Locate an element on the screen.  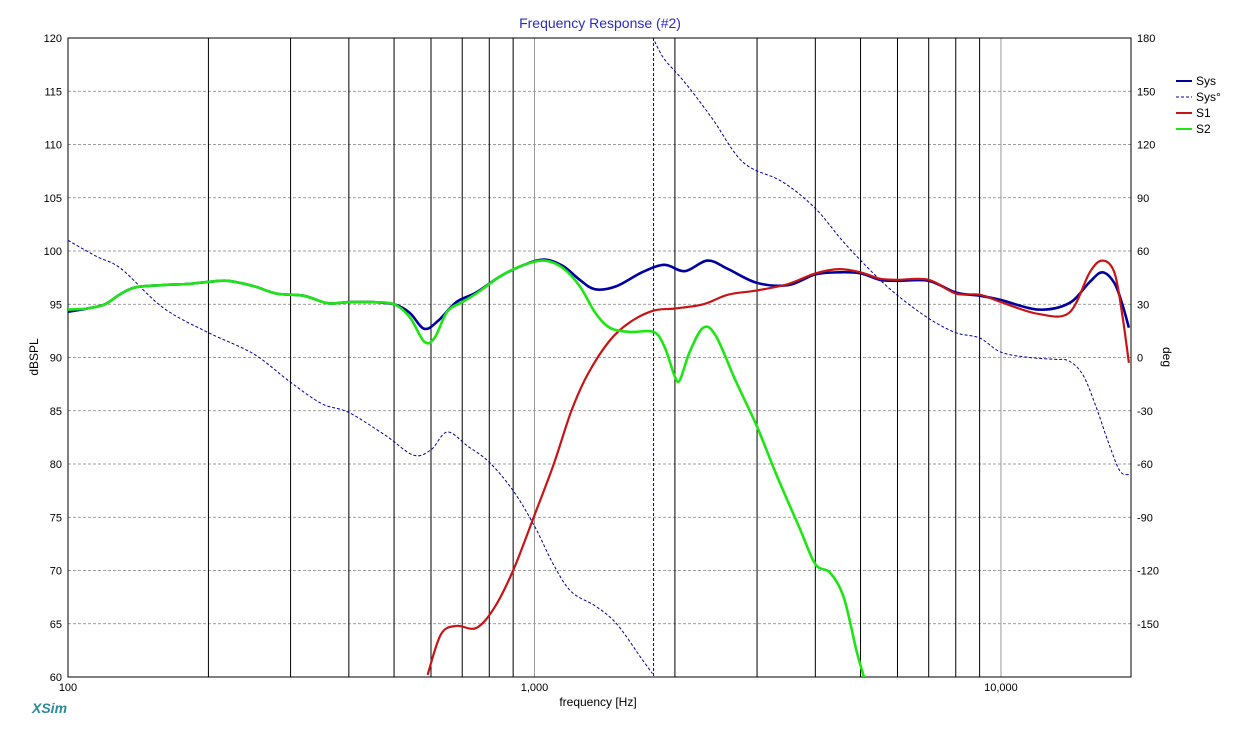
legend-label: Sys is located at coordinates (1206, 81).